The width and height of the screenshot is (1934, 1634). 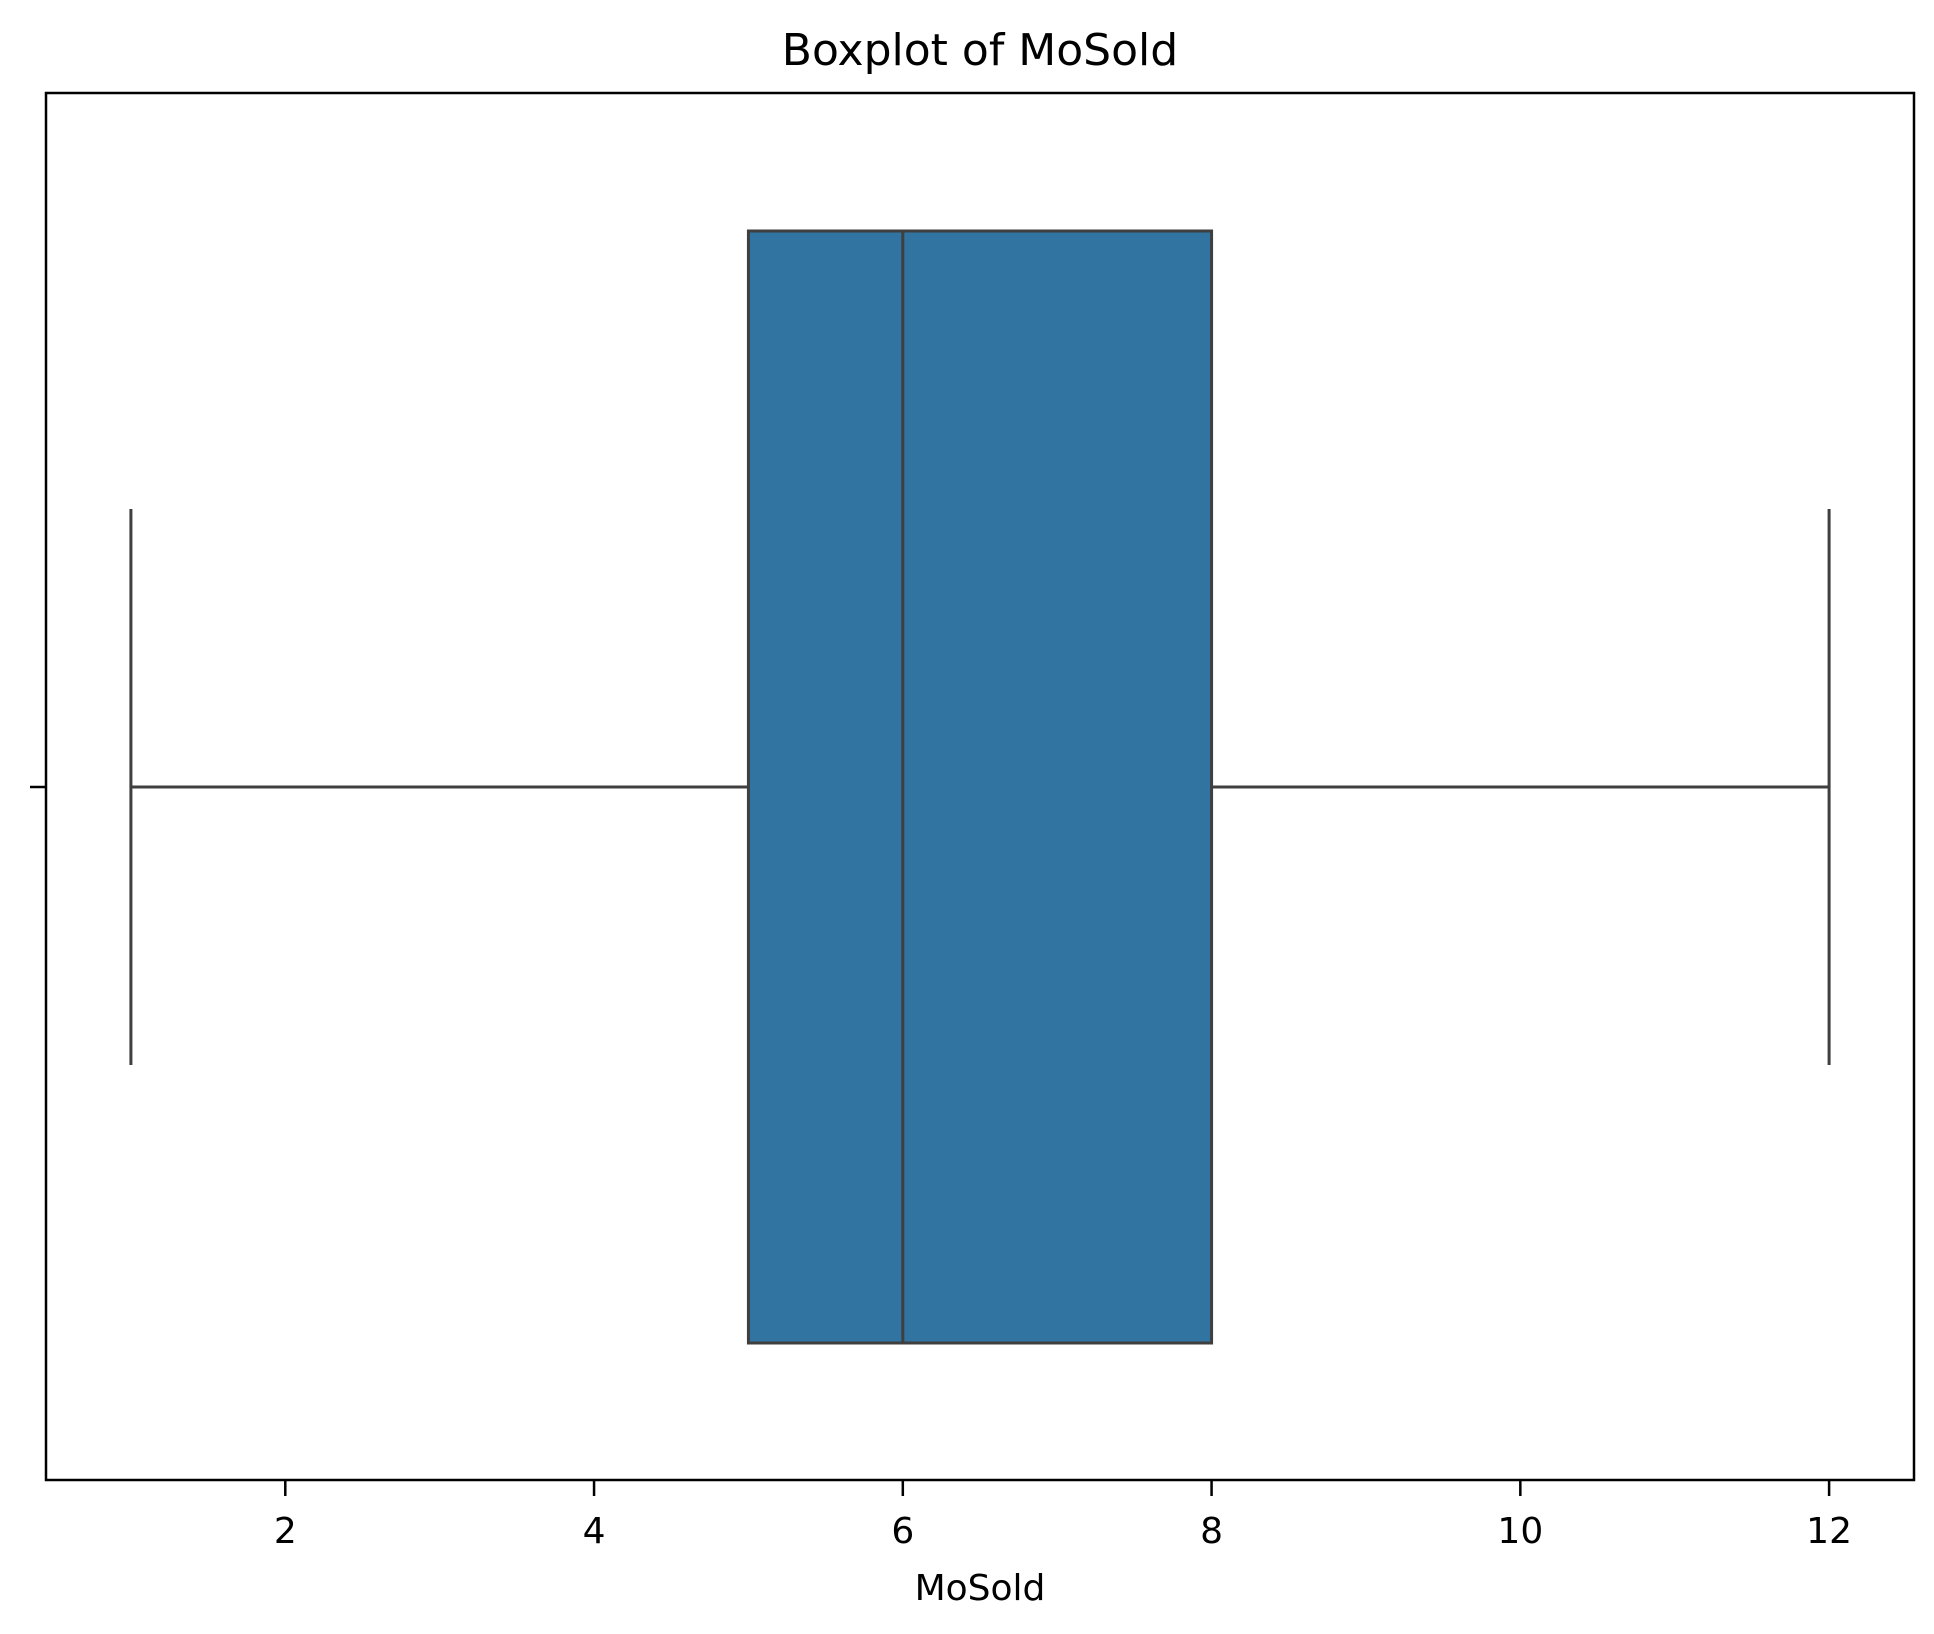 I want to click on x-tick-label: 6, so click(x=902, y=1531).